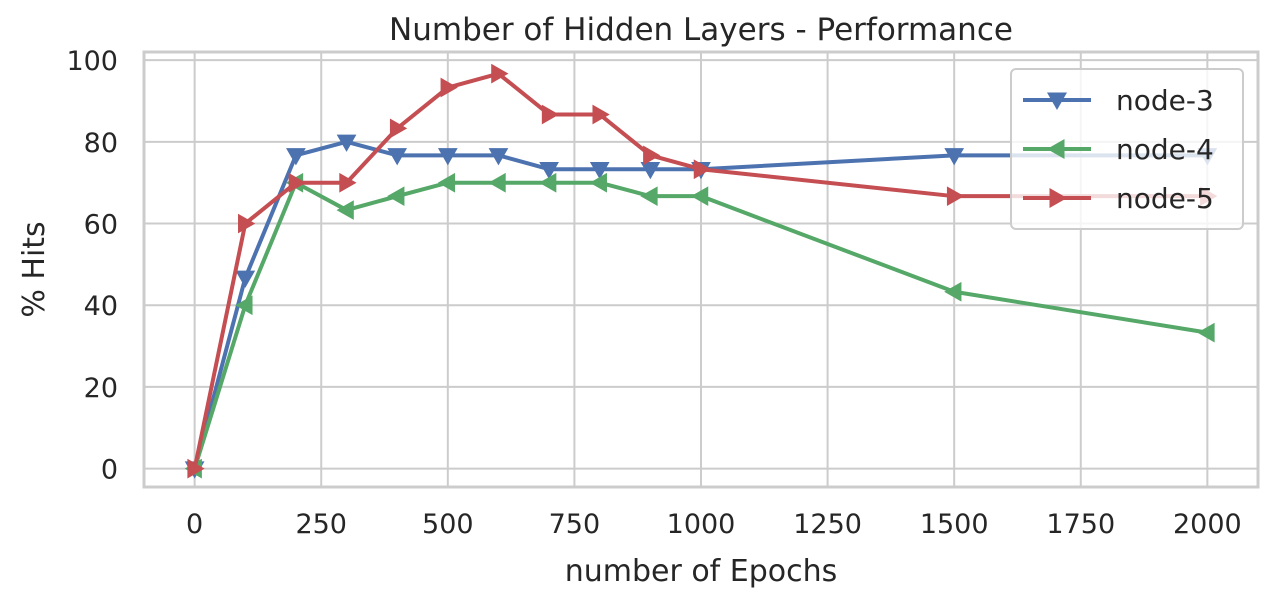 This screenshot has height=602, width=1283. Describe the element at coordinates (101, 225) in the screenshot. I see `y-tick-label: 60` at that location.